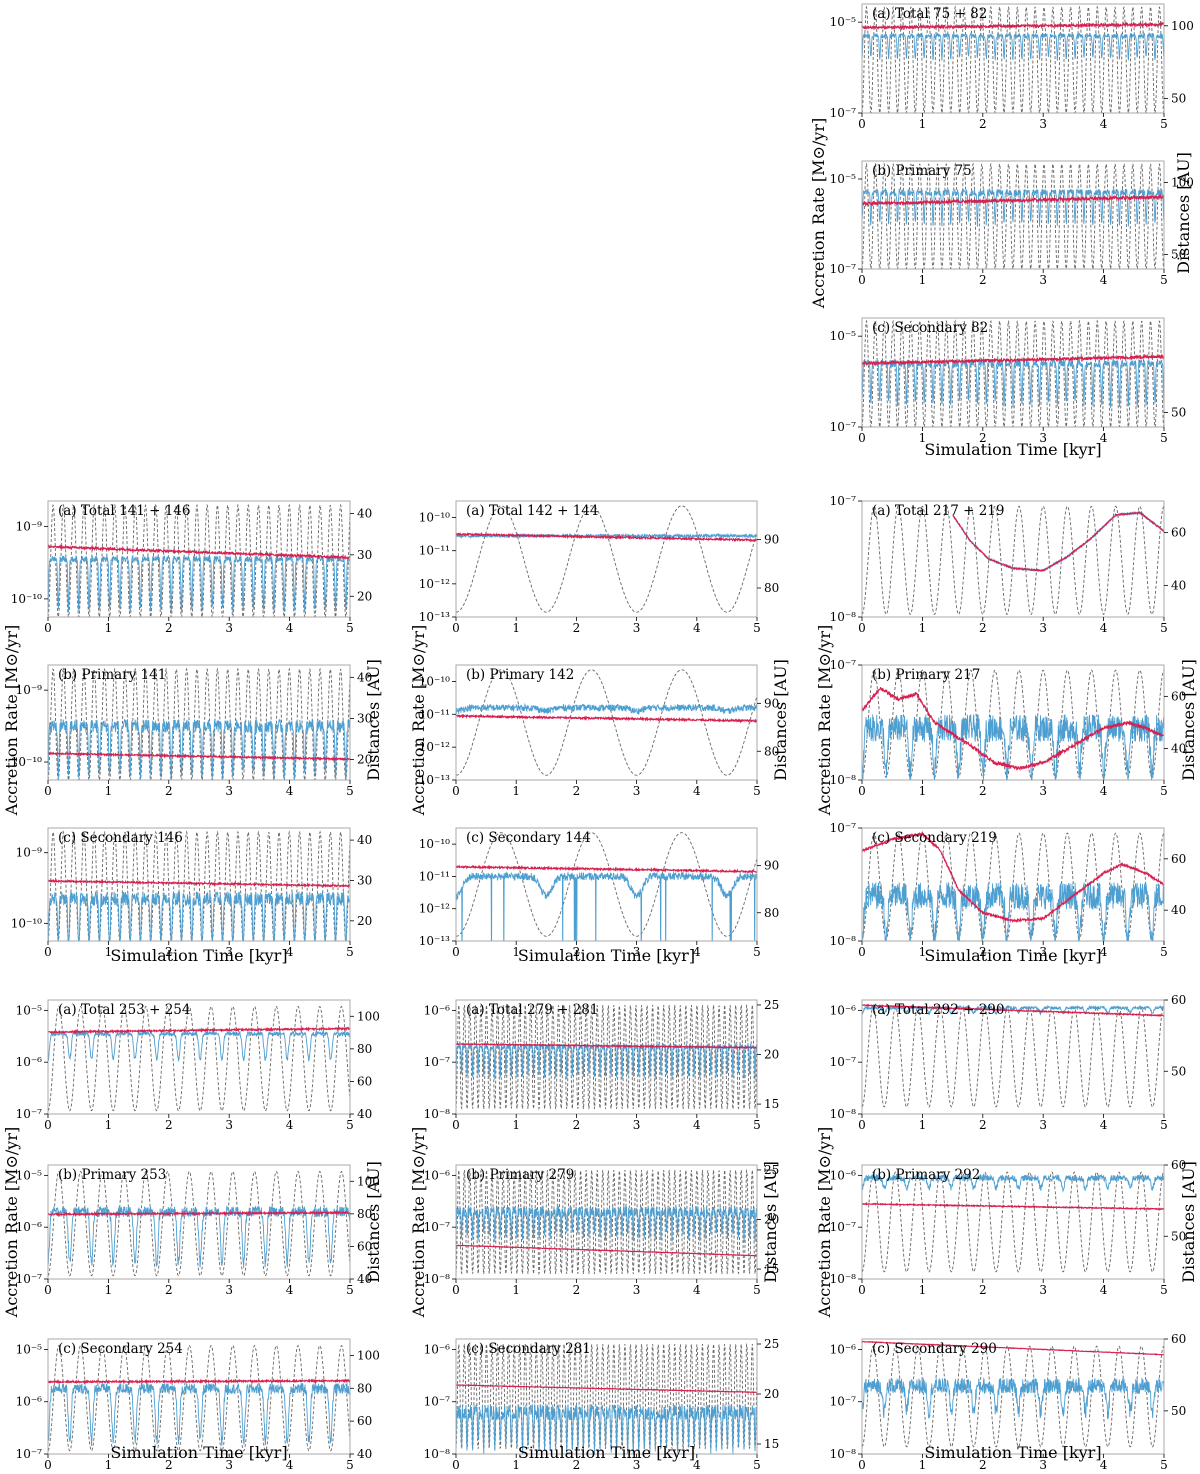 The image size is (1200, 1474). What do you see at coordinates (364, 513) in the screenshot?
I see `r-tick-label: 40` at bounding box center [364, 513].